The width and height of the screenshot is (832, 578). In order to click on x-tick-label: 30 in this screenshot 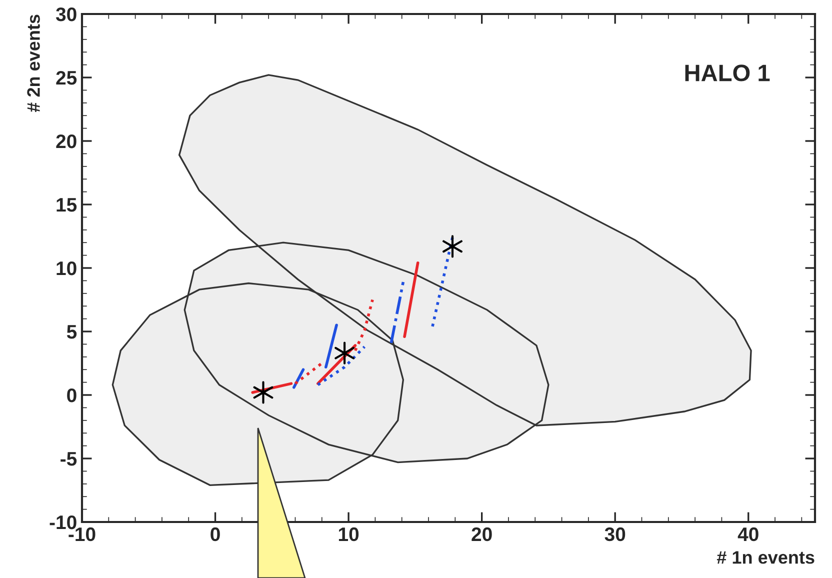, I will do `click(615, 534)`.